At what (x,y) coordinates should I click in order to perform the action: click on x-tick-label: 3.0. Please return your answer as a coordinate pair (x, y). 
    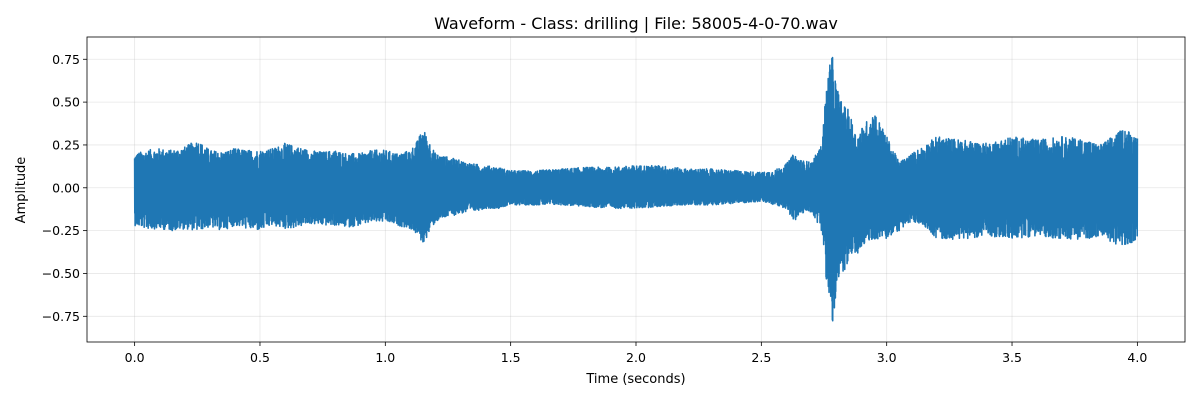
    Looking at the image, I should click on (887, 357).